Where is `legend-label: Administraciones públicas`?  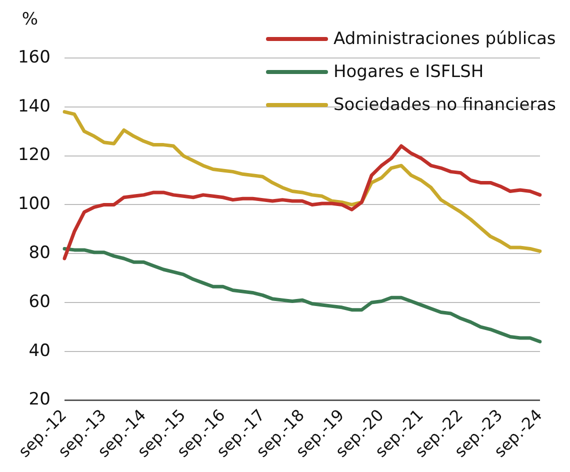
legend-label: Administraciones públicas is located at coordinates (445, 38).